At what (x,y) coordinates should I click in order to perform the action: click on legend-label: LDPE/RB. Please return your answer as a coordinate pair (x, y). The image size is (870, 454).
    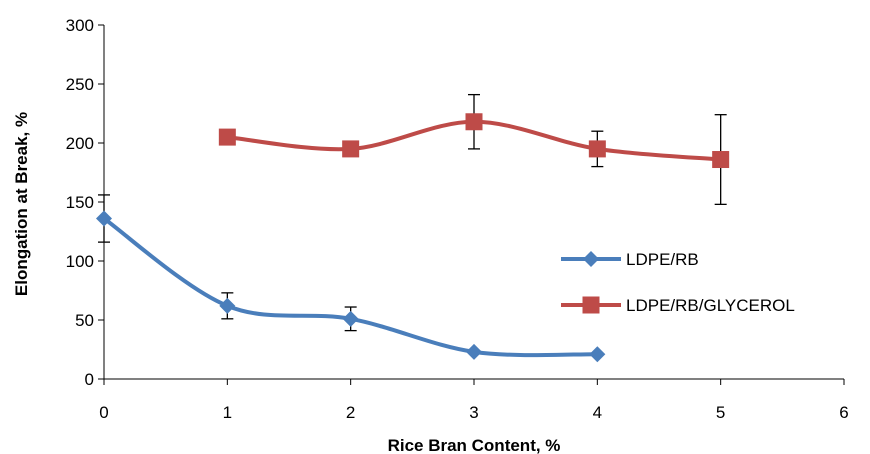
    Looking at the image, I should click on (662, 259).